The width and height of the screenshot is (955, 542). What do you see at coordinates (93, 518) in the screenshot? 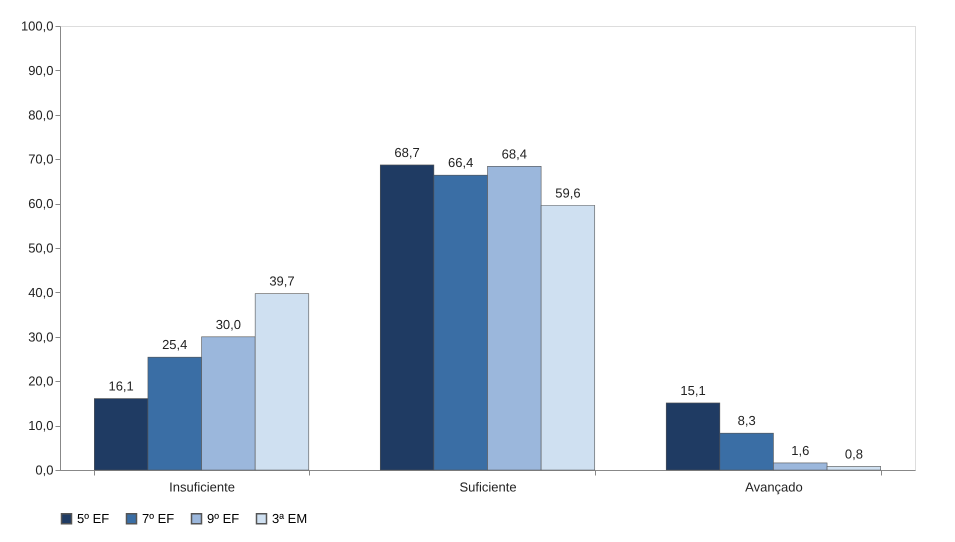
I see `legend-label: 5º EF` at bounding box center [93, 518].